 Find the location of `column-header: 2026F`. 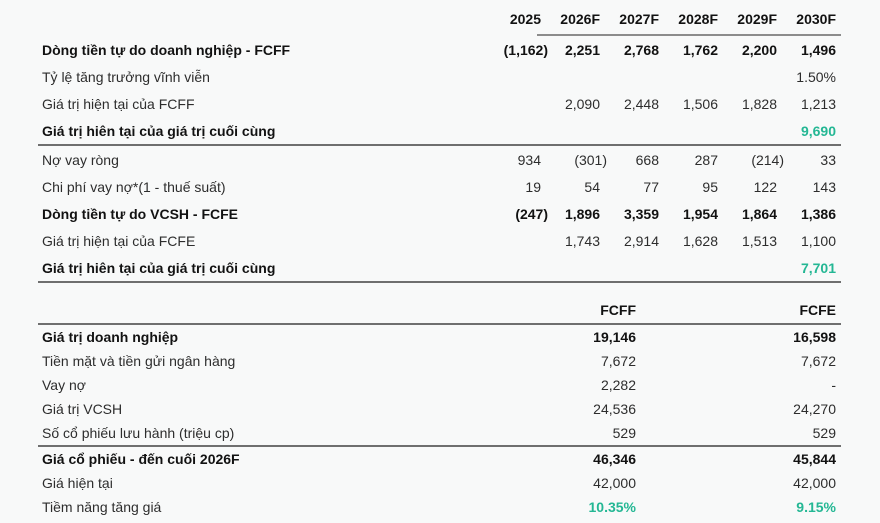

column-header: 2026F is located at coordinates (580, 19).